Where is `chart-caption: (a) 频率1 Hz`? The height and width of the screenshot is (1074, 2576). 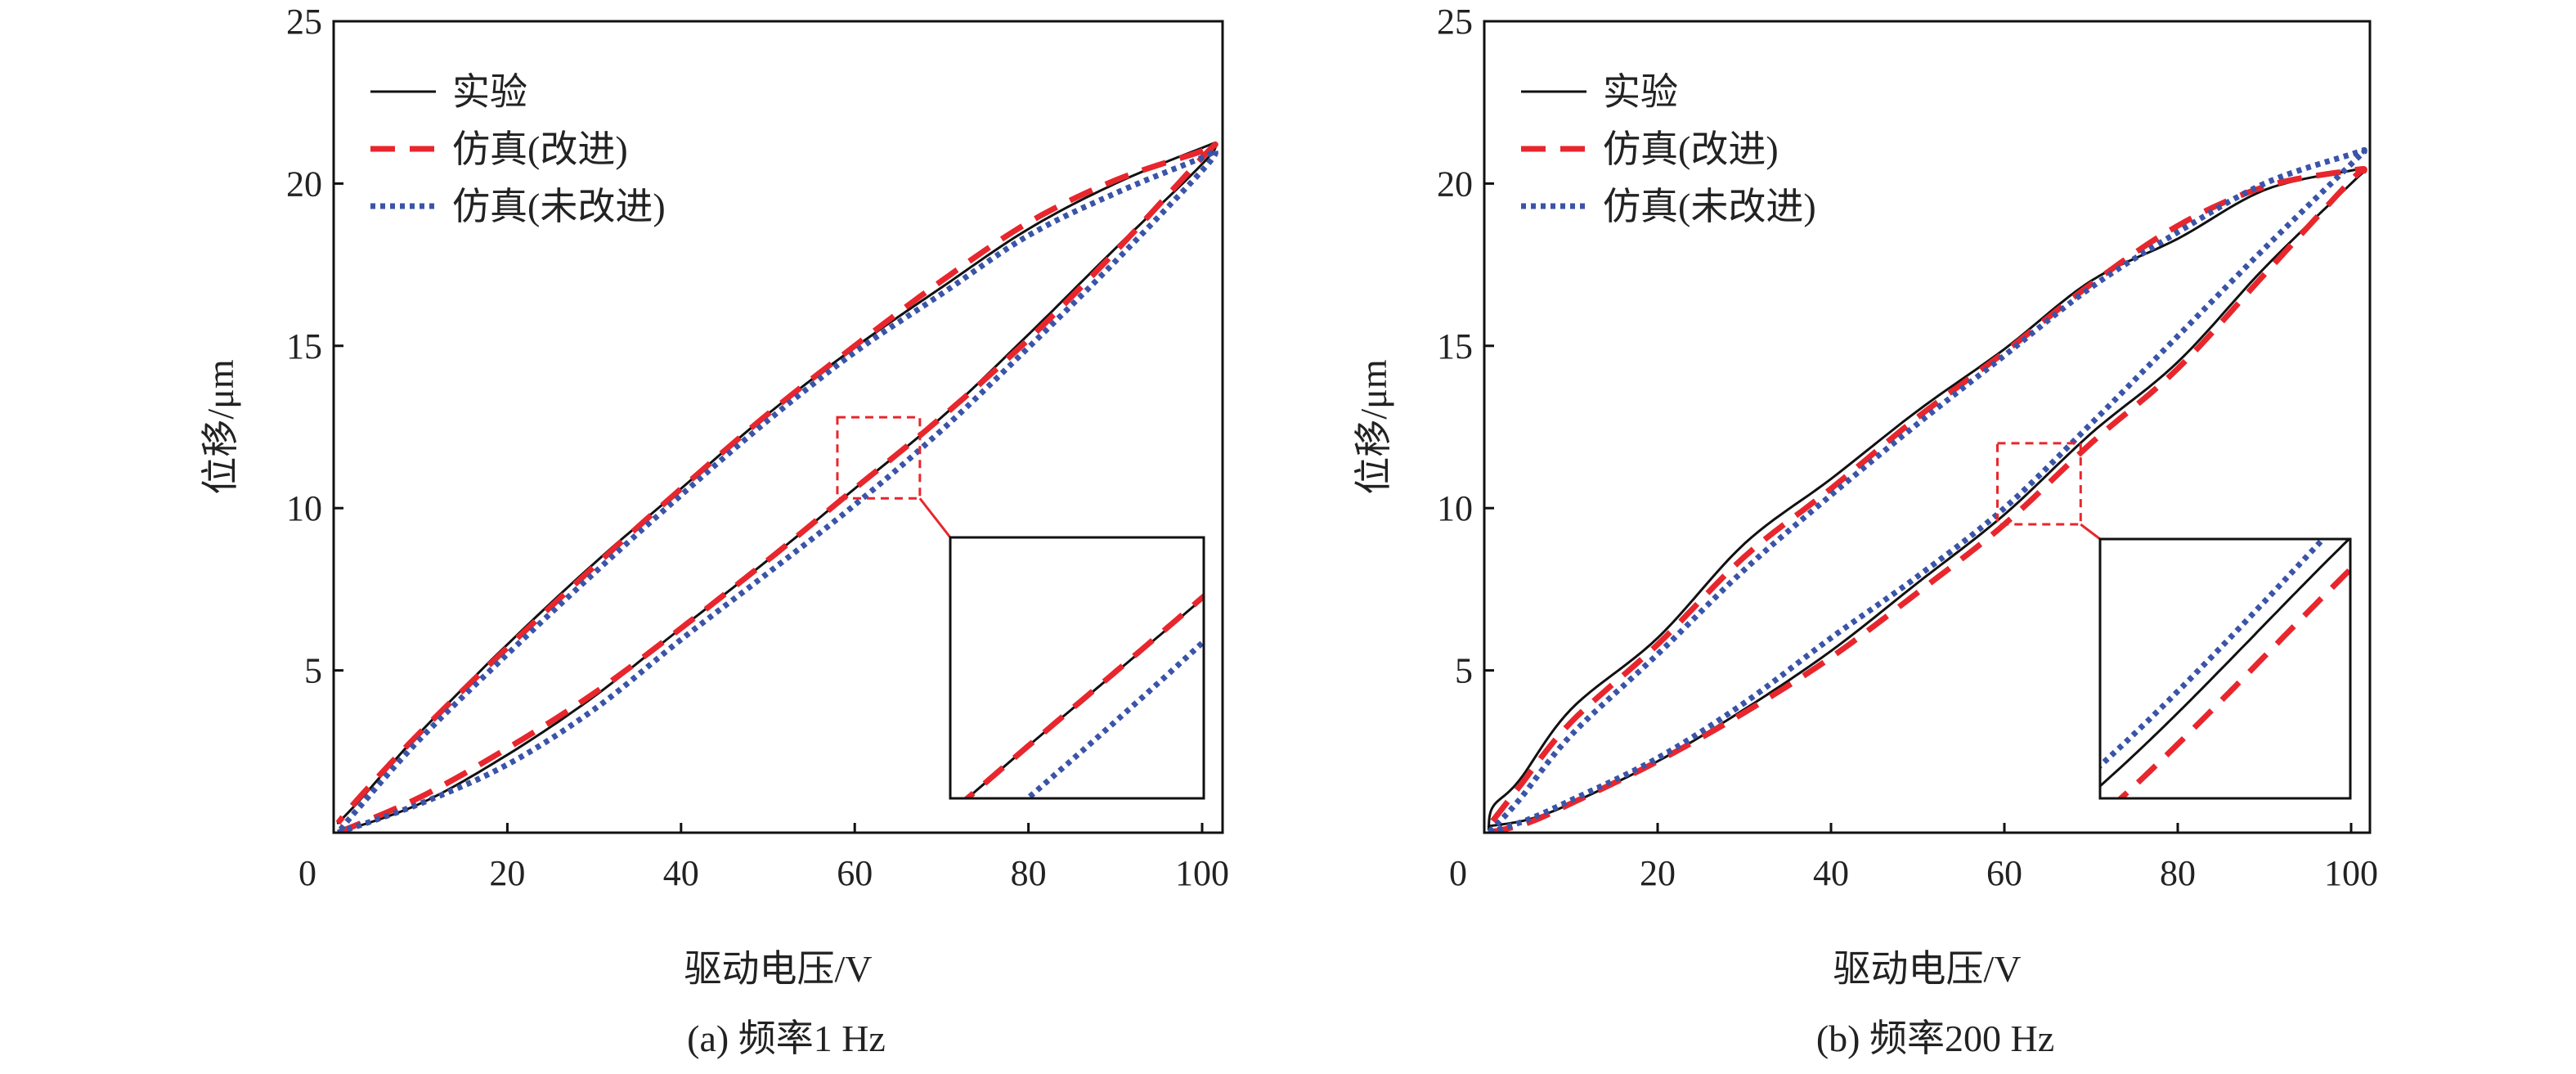
chart-caption: (a) 频率1 Hz is located at coordinates (787, 1038).